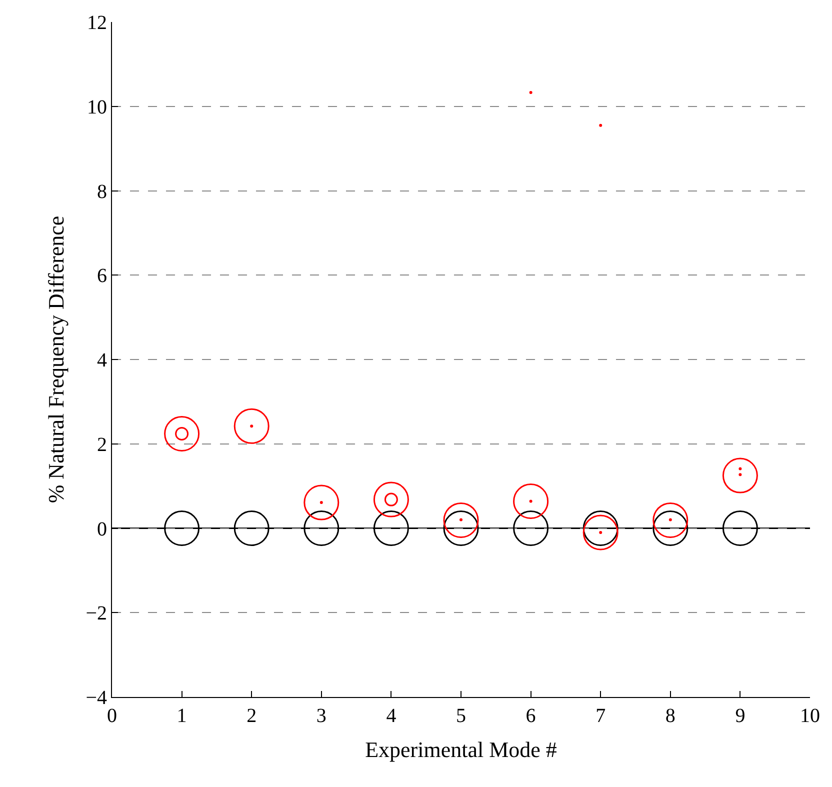 The width and height of the screenshot is (832, 787). I want to click on x-tick-label: 10, so click(810, 716).